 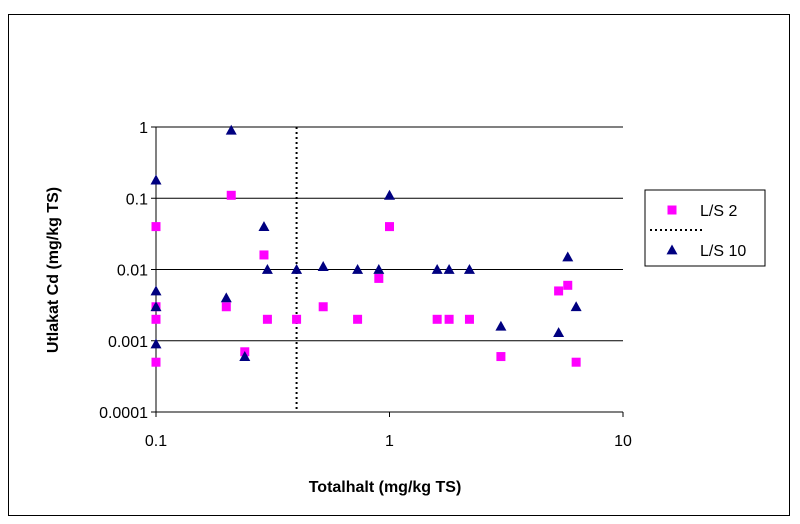 I want to click on x-tick-label: 0.1, so click(x=156, y=441).